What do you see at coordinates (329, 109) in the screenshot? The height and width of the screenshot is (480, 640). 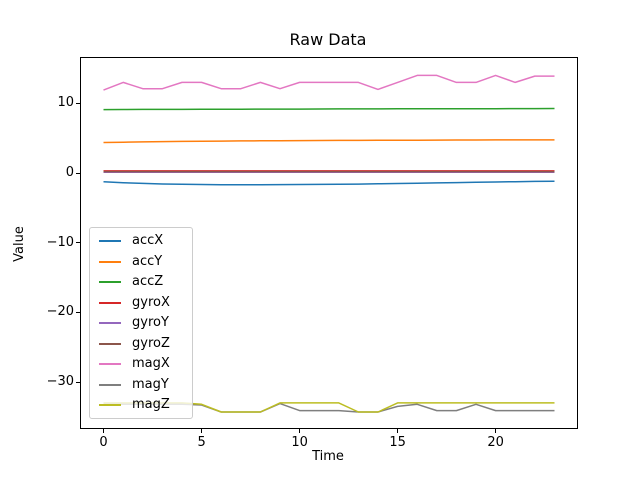 I see `series-line-accZ` at bounding box center [329, 109].